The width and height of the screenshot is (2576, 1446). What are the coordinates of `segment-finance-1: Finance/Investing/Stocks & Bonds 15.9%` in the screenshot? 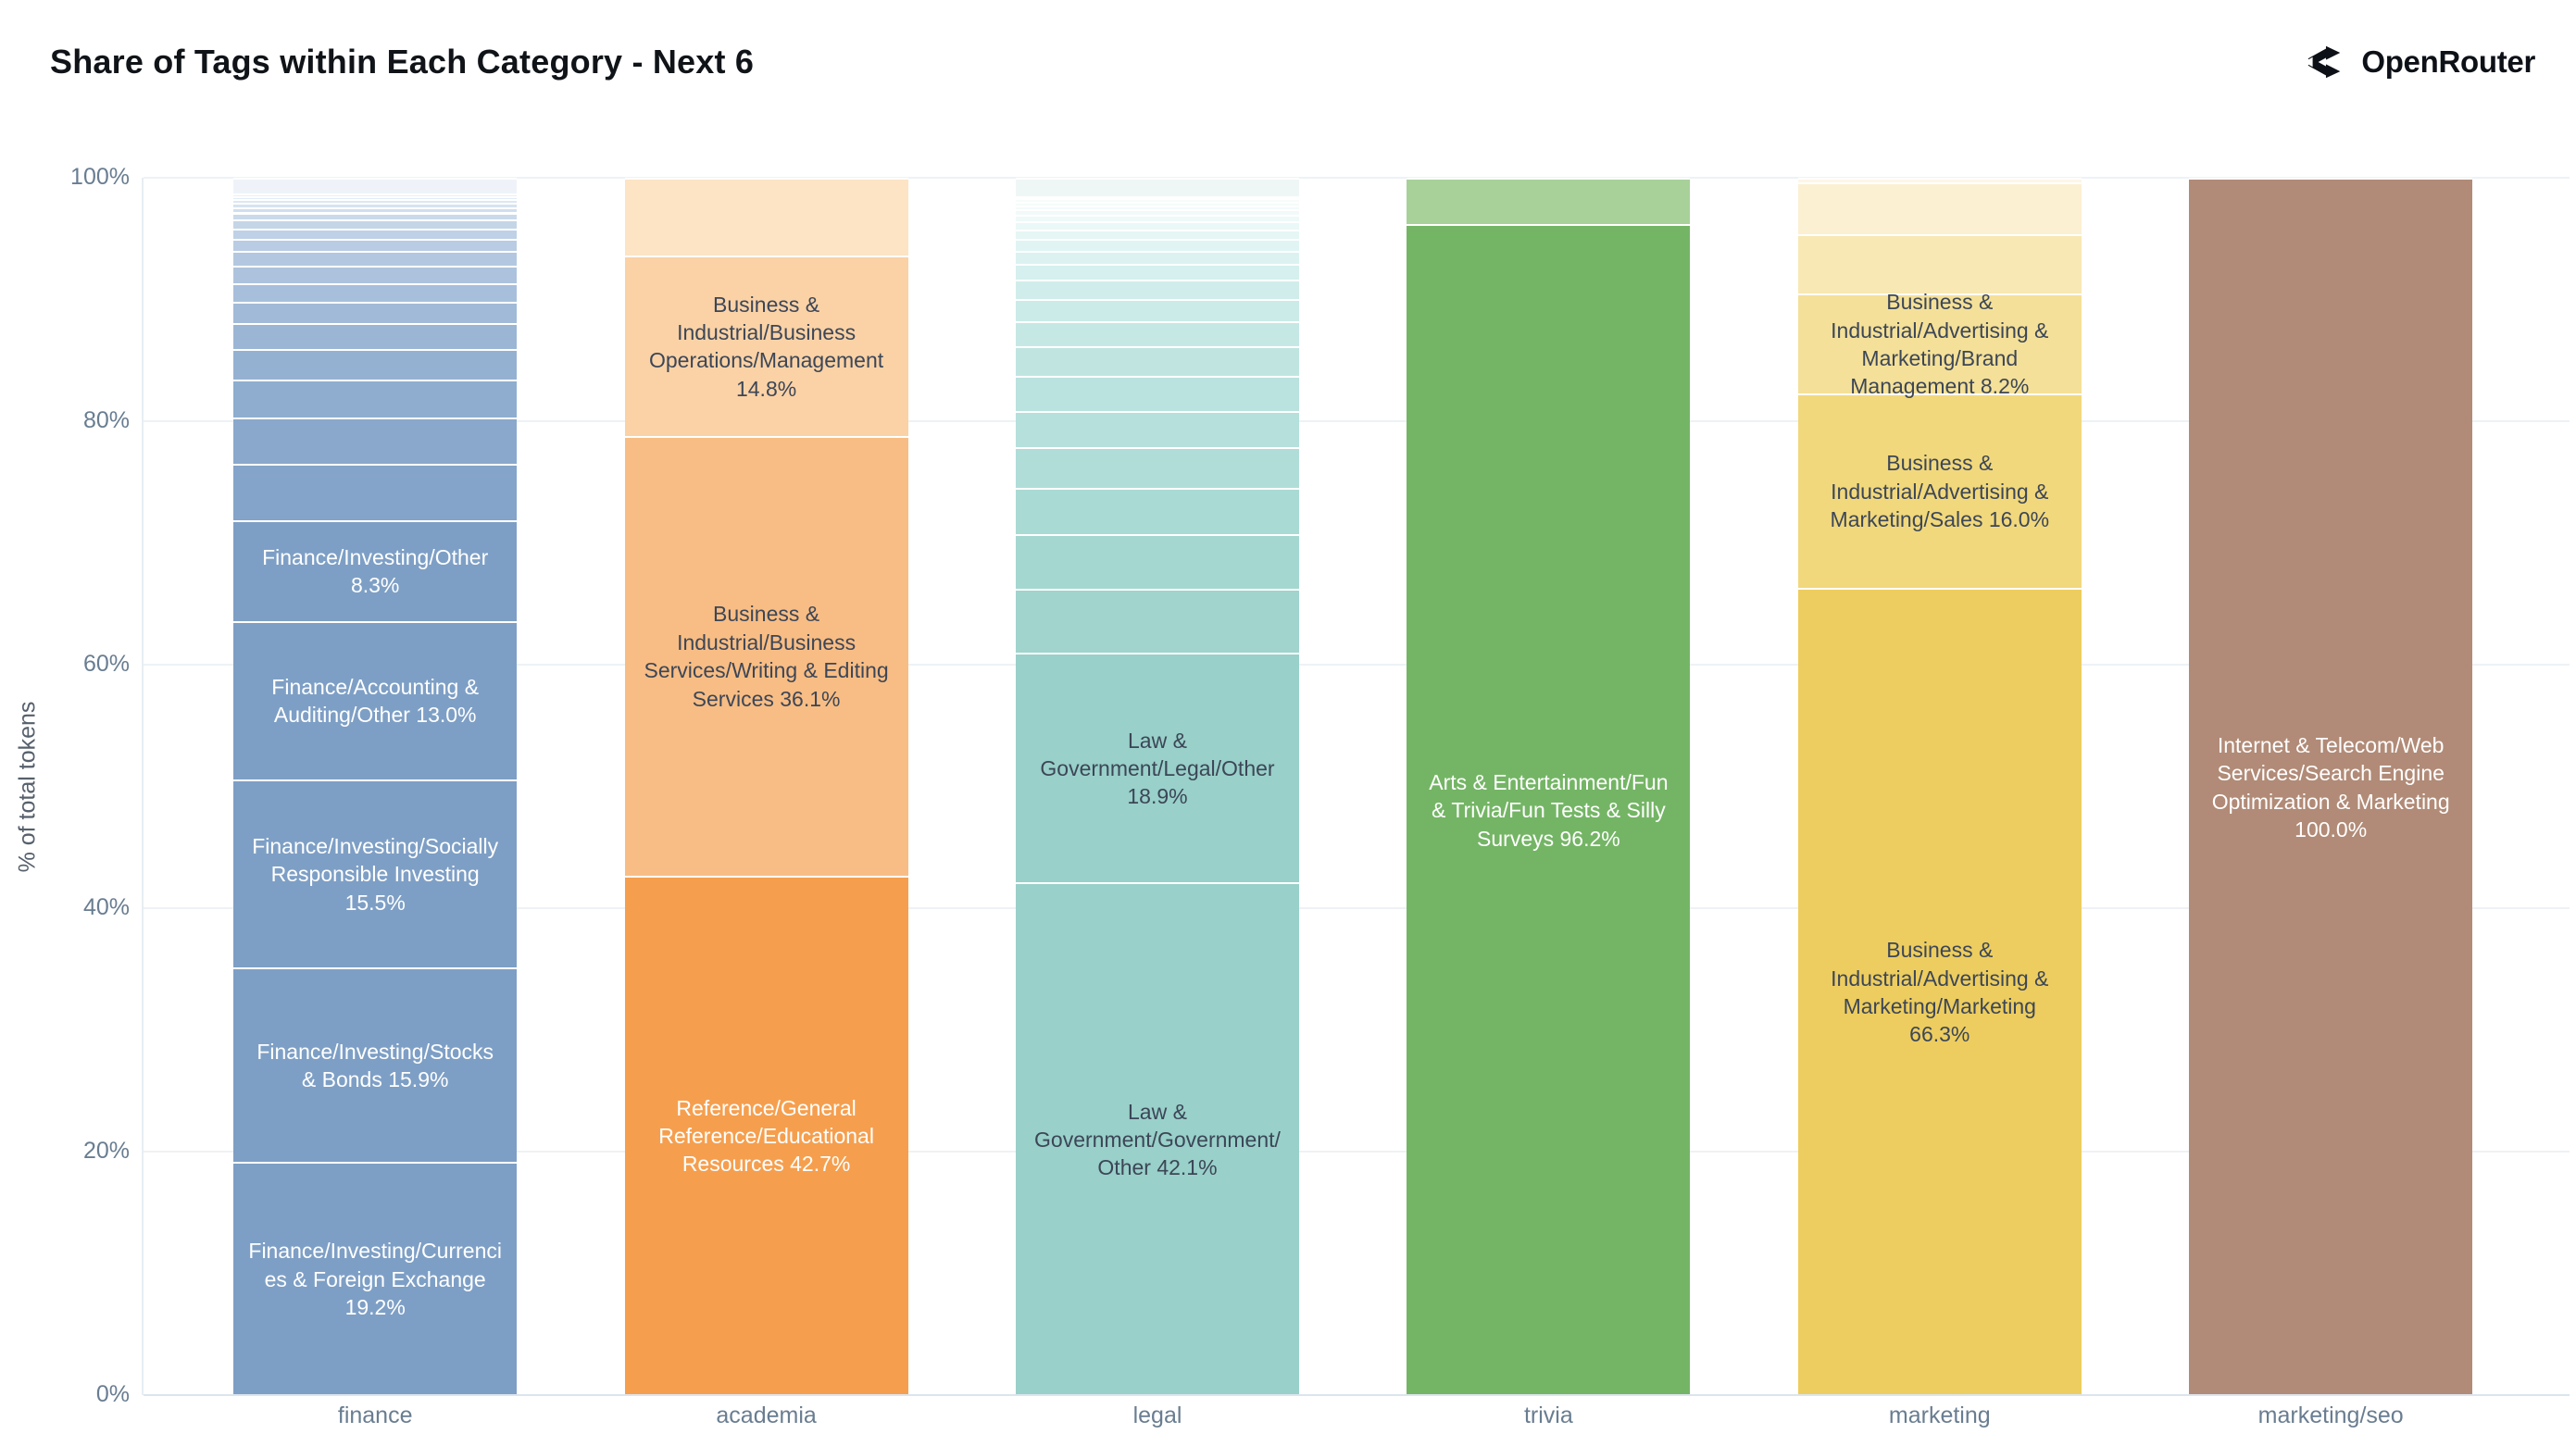 It's located at (375, 1064).